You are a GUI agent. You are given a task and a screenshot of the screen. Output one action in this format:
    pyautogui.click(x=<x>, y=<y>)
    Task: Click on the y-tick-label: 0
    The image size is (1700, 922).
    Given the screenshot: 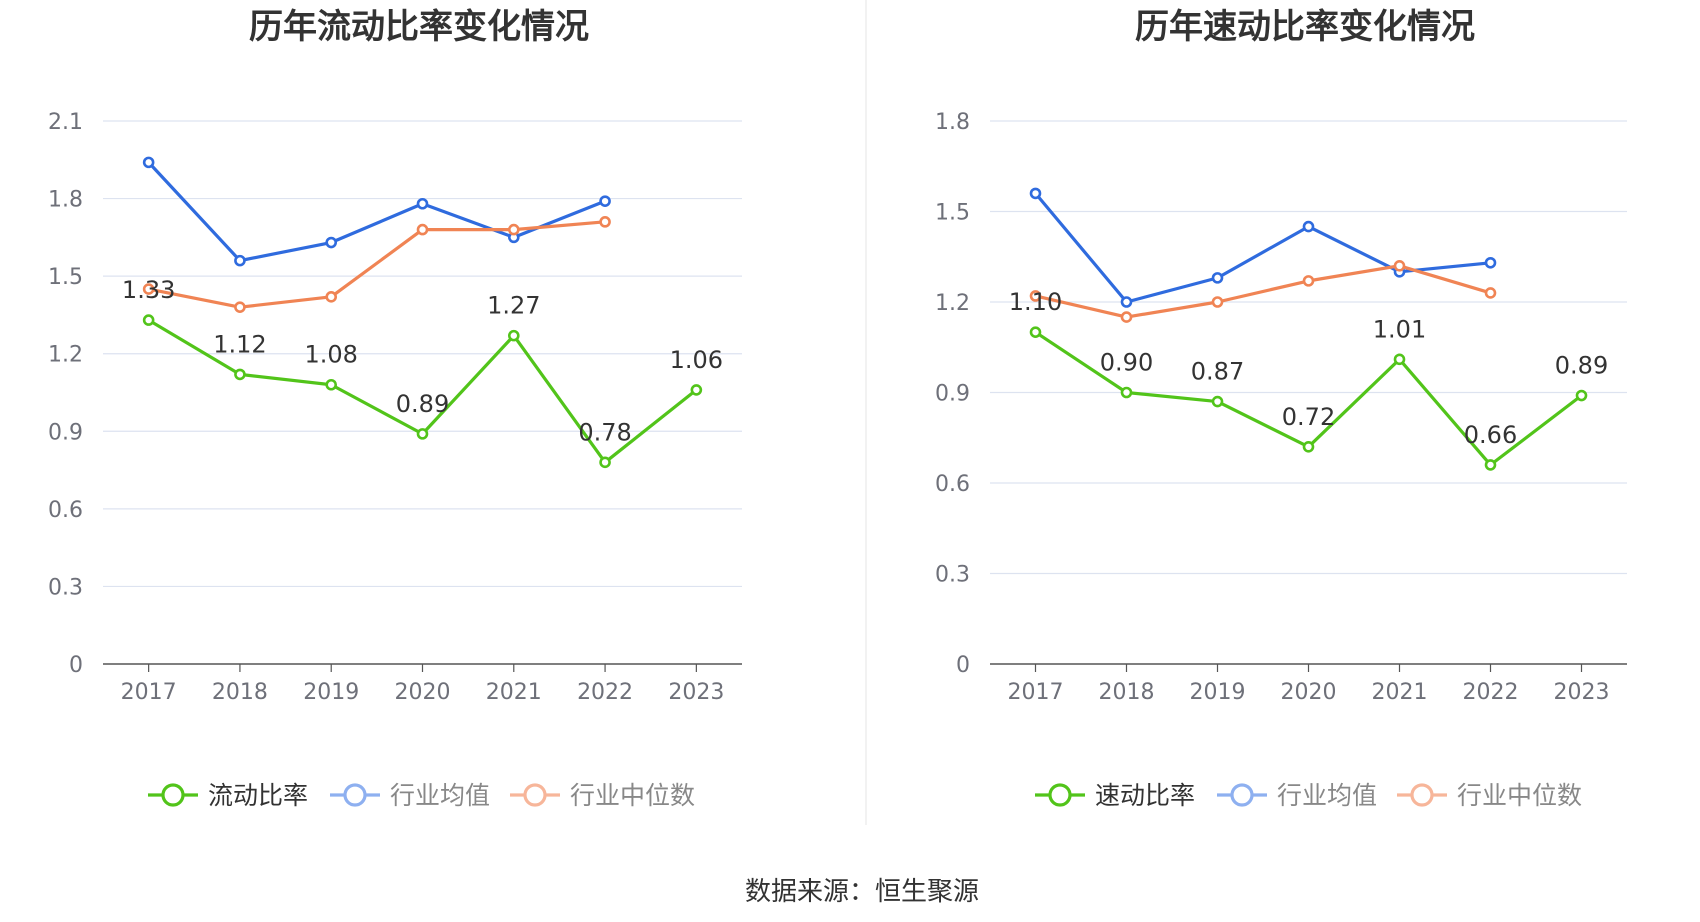 What is the action you would take?
    pyautogui.click(x=963, y=665)
    